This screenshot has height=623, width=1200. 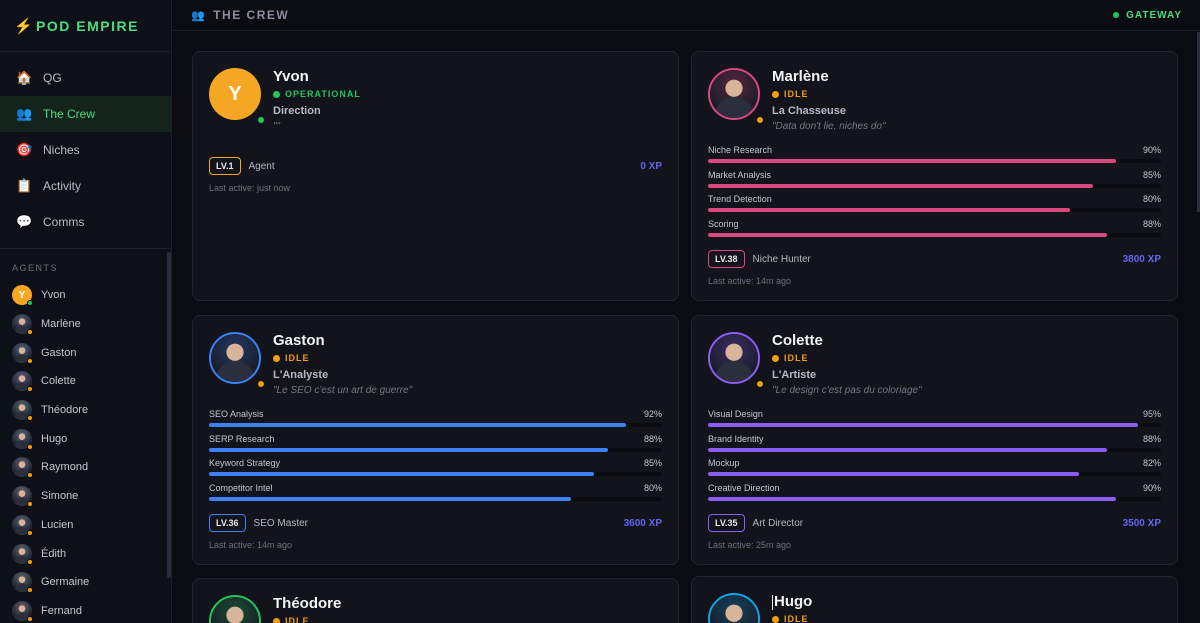 I want to click on agent-name: Hugo, so click(x=54, y=438).